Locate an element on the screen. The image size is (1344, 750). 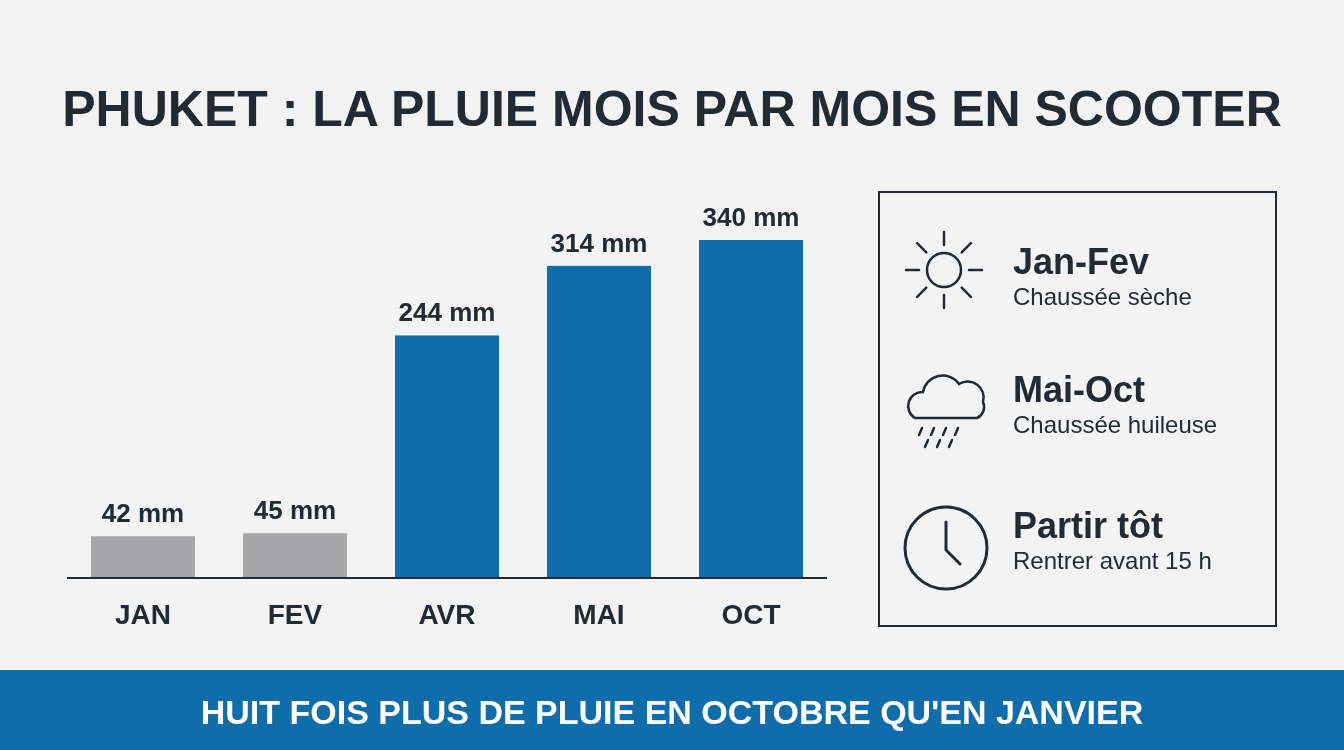
text: HUIT FOIS PLUS DE PLUIE EN OCTOBRE QU'EN JANVIER is located at coordinates (672, 712).